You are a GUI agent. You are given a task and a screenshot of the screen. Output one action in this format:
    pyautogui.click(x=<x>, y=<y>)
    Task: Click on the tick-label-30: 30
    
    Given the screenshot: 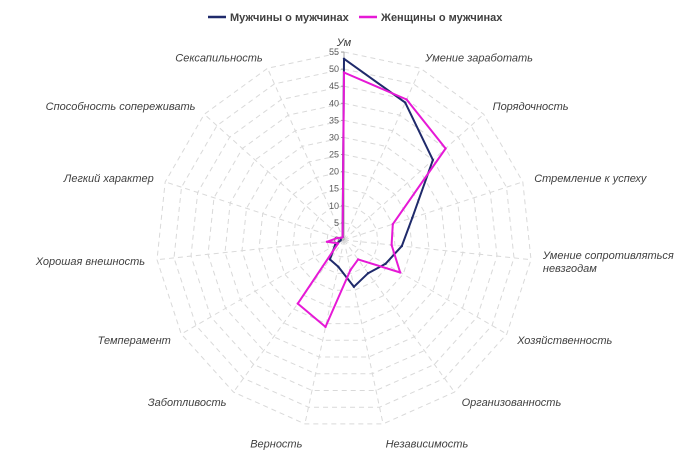 What is the action you would take?
    pyautogui.click(x=334, y=138)
    